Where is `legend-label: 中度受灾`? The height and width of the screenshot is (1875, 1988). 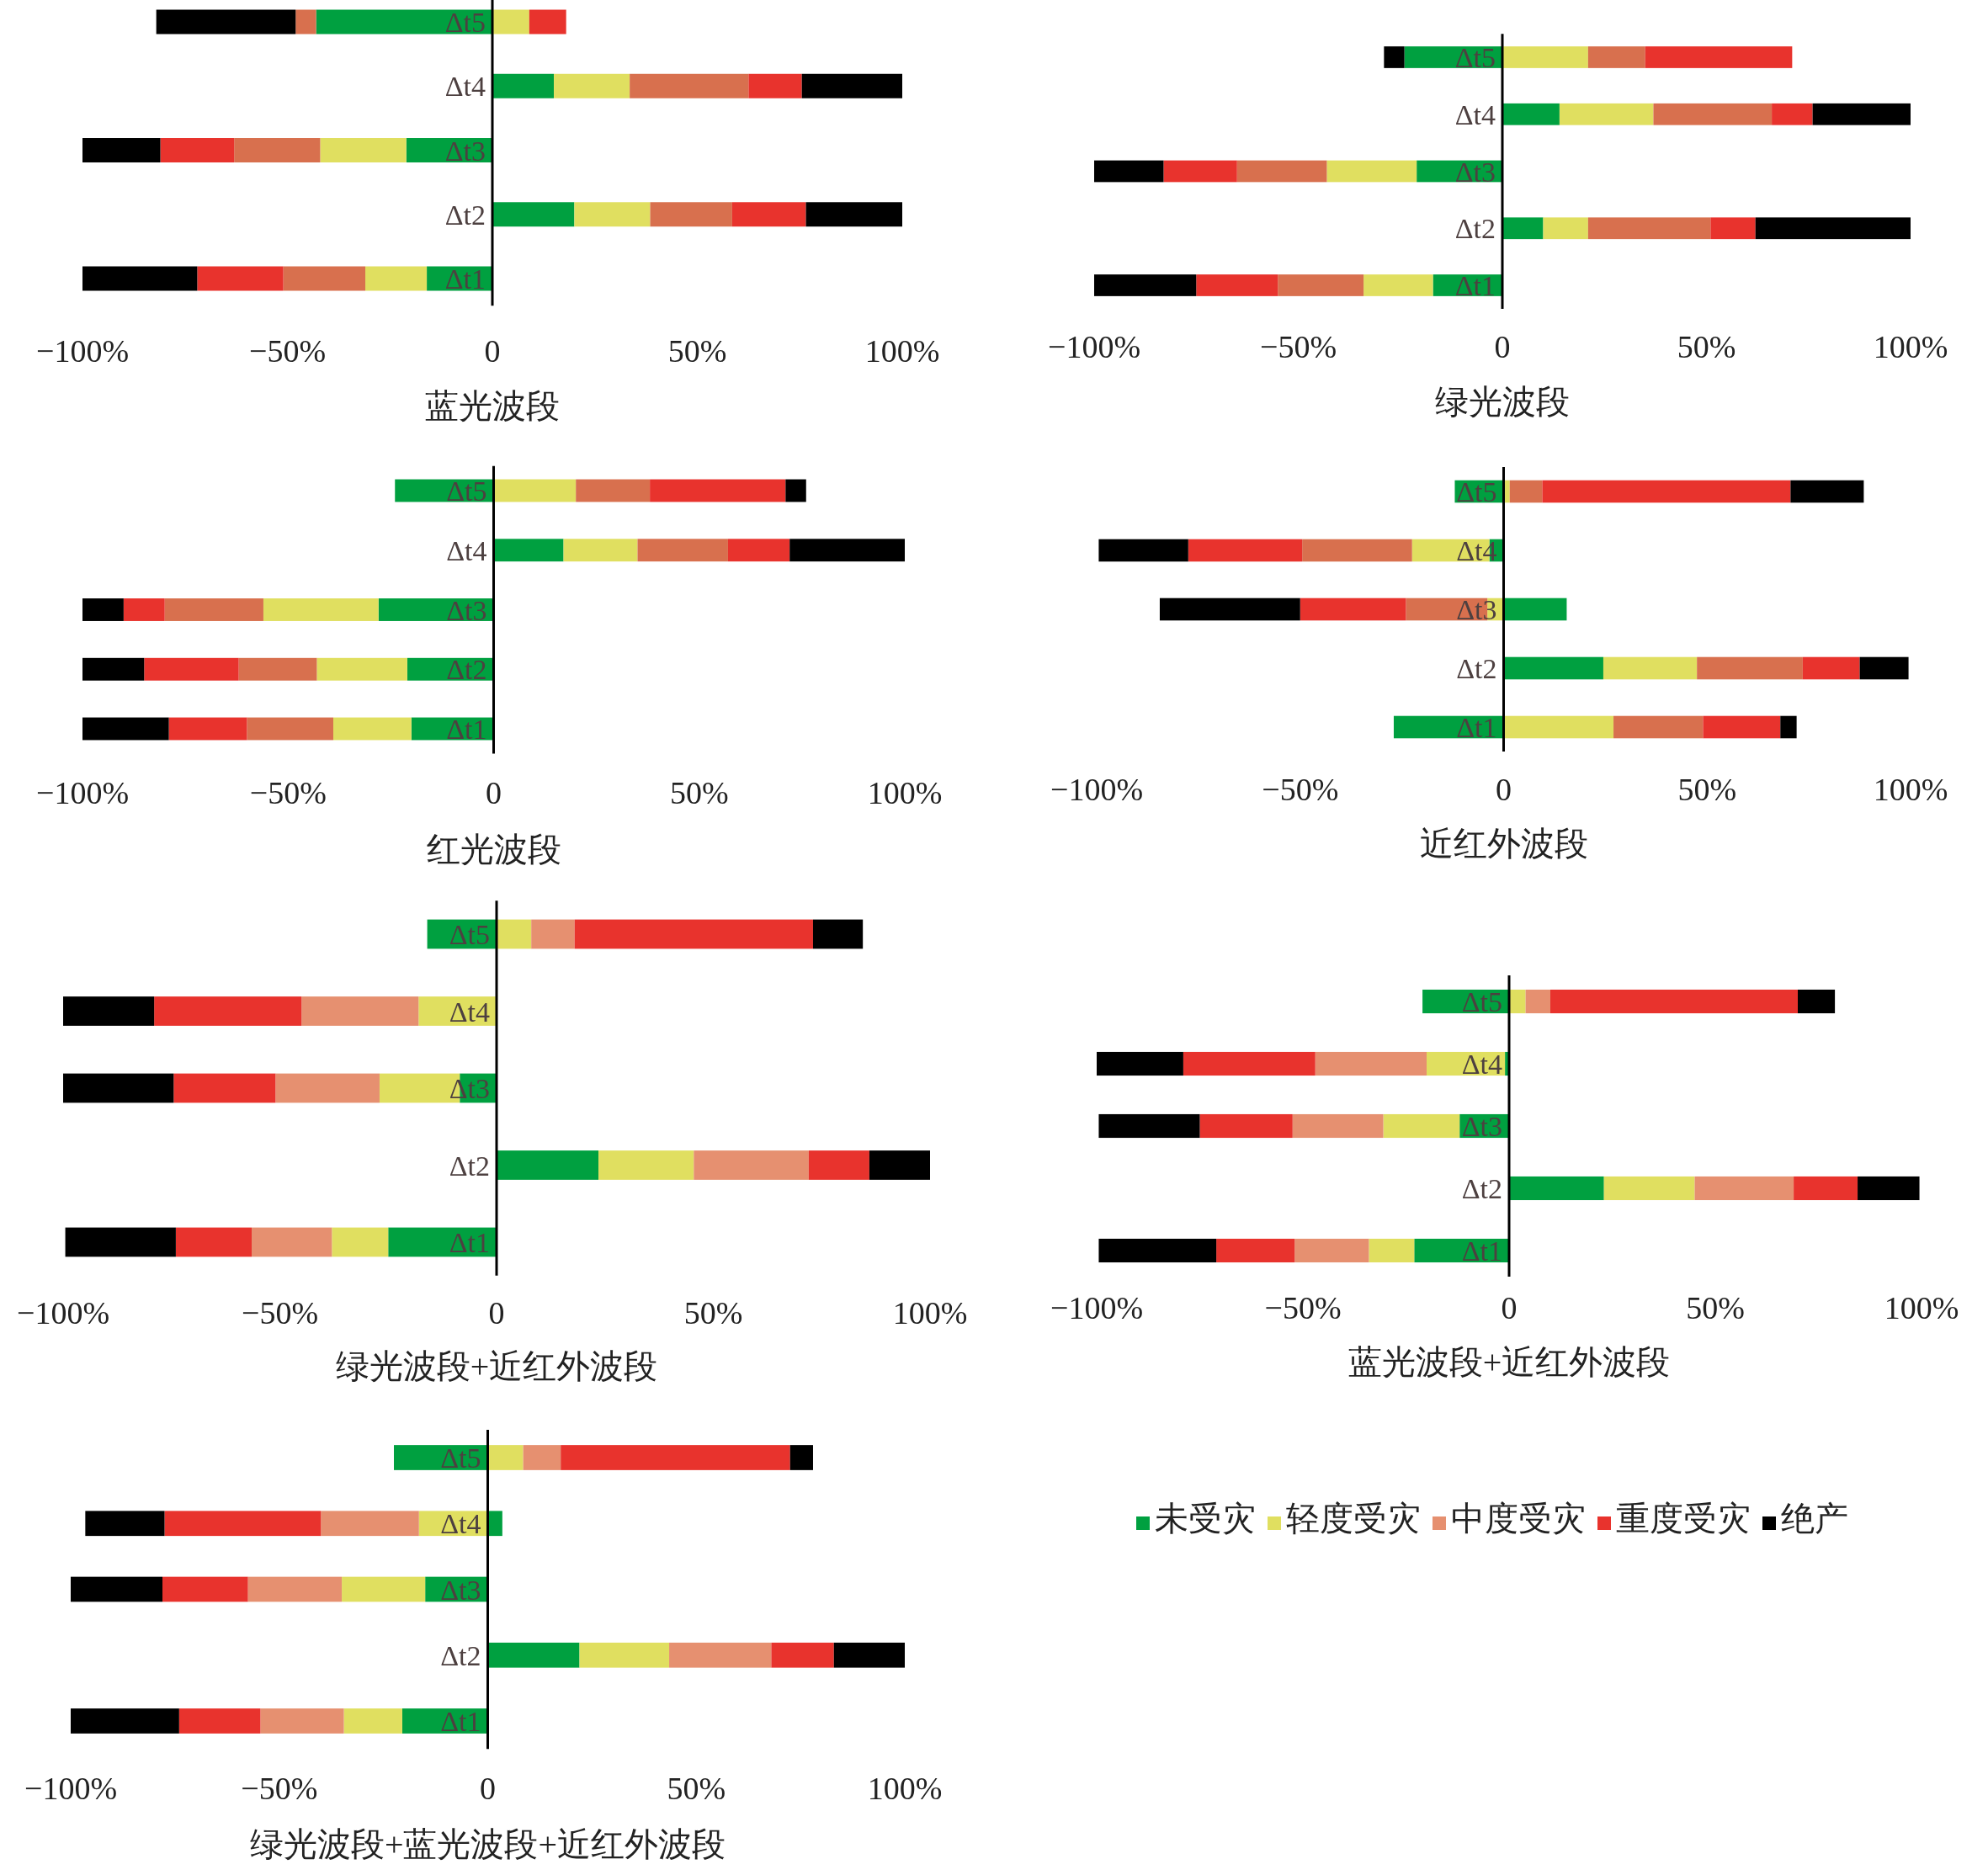 legend-label: 中度受灾 is located at coordinates (1518, 1519).